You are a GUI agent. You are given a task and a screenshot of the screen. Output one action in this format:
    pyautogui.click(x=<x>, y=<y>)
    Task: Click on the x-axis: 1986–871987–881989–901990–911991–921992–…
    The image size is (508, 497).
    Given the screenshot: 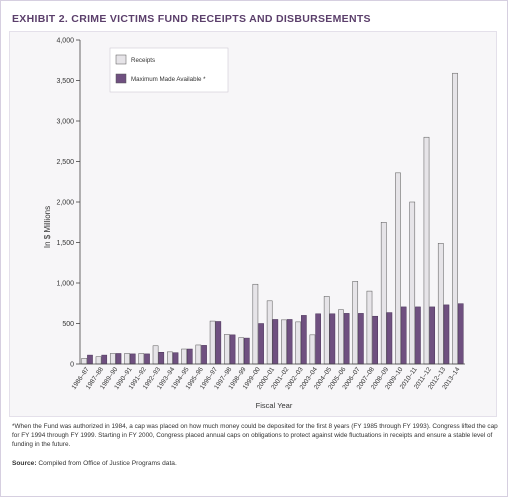 What is the action you would take?
    pyautogui.click(x=268, y=377)
    